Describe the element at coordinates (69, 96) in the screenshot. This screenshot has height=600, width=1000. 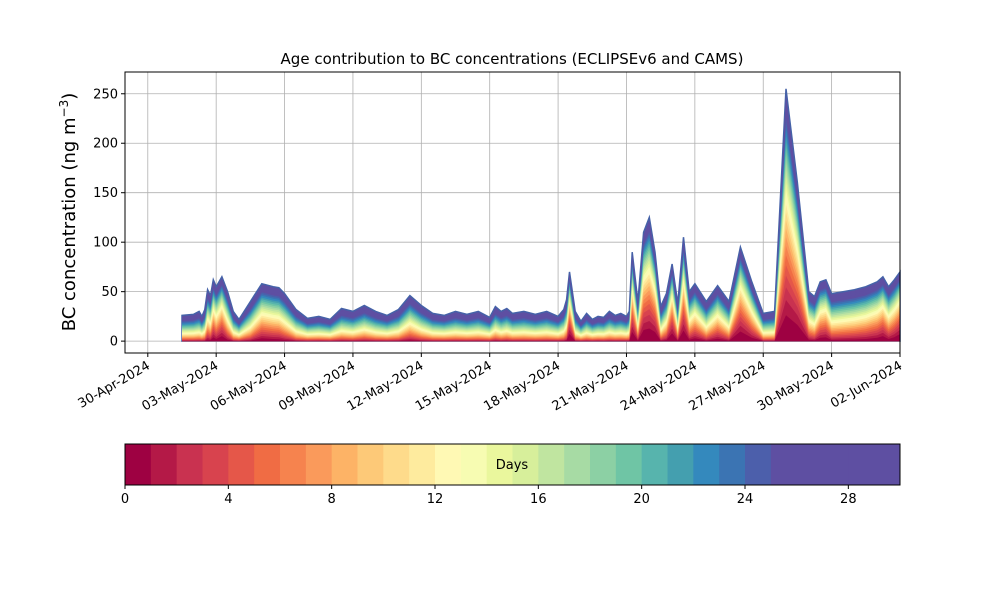
I see `y-axis-label-close: )` at that location.